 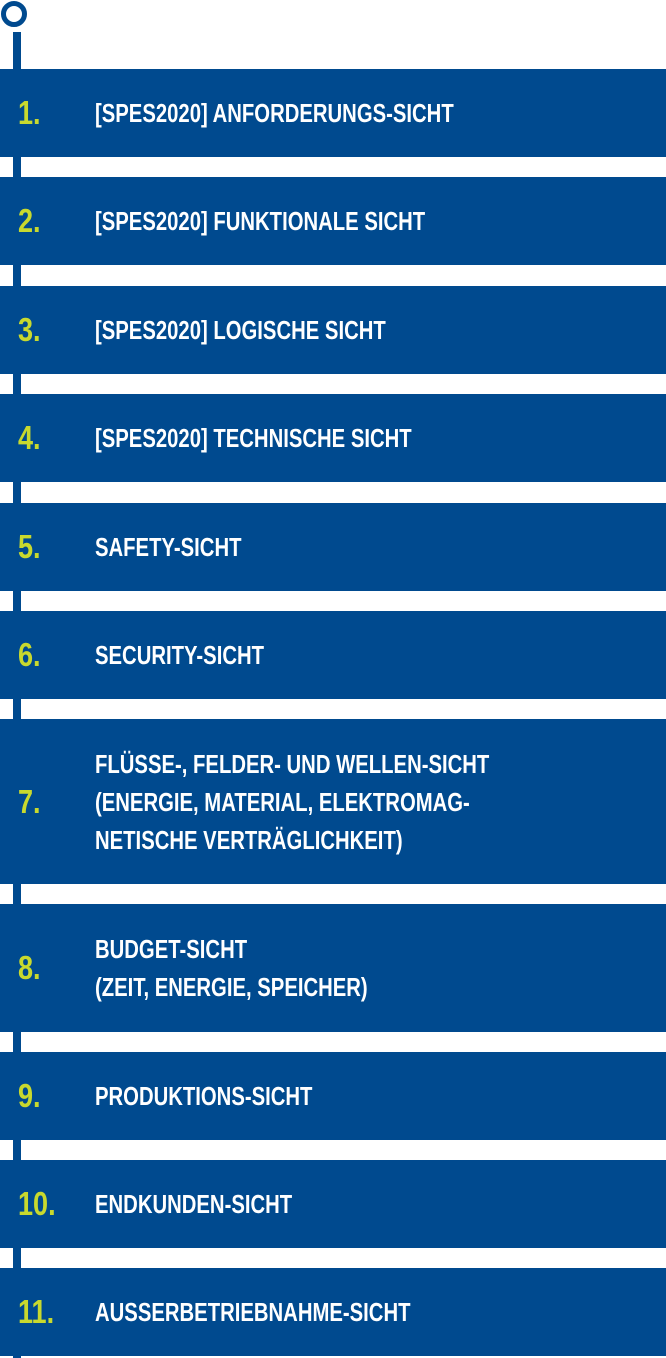 What do you see at coordinates (29, 967) in the screenshot?
I see `view-number: 8.` at bounding box center [29, 967].